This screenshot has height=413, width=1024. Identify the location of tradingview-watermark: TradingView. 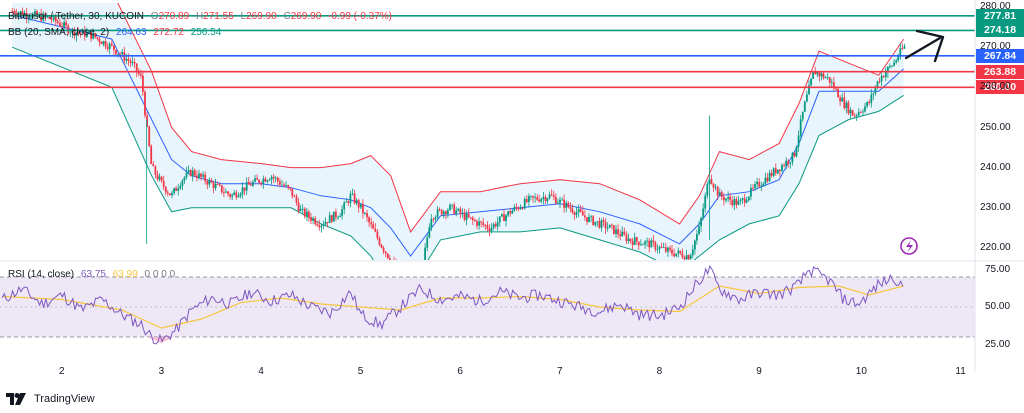
(50, 399).